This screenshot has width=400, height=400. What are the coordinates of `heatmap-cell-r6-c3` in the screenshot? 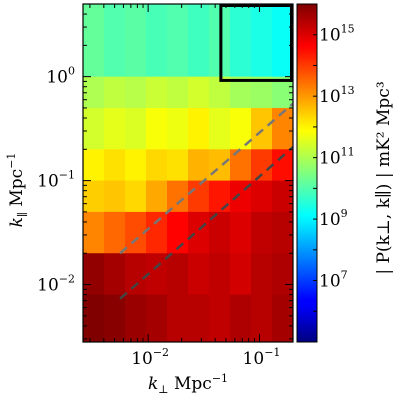 It's located at (157, 274).